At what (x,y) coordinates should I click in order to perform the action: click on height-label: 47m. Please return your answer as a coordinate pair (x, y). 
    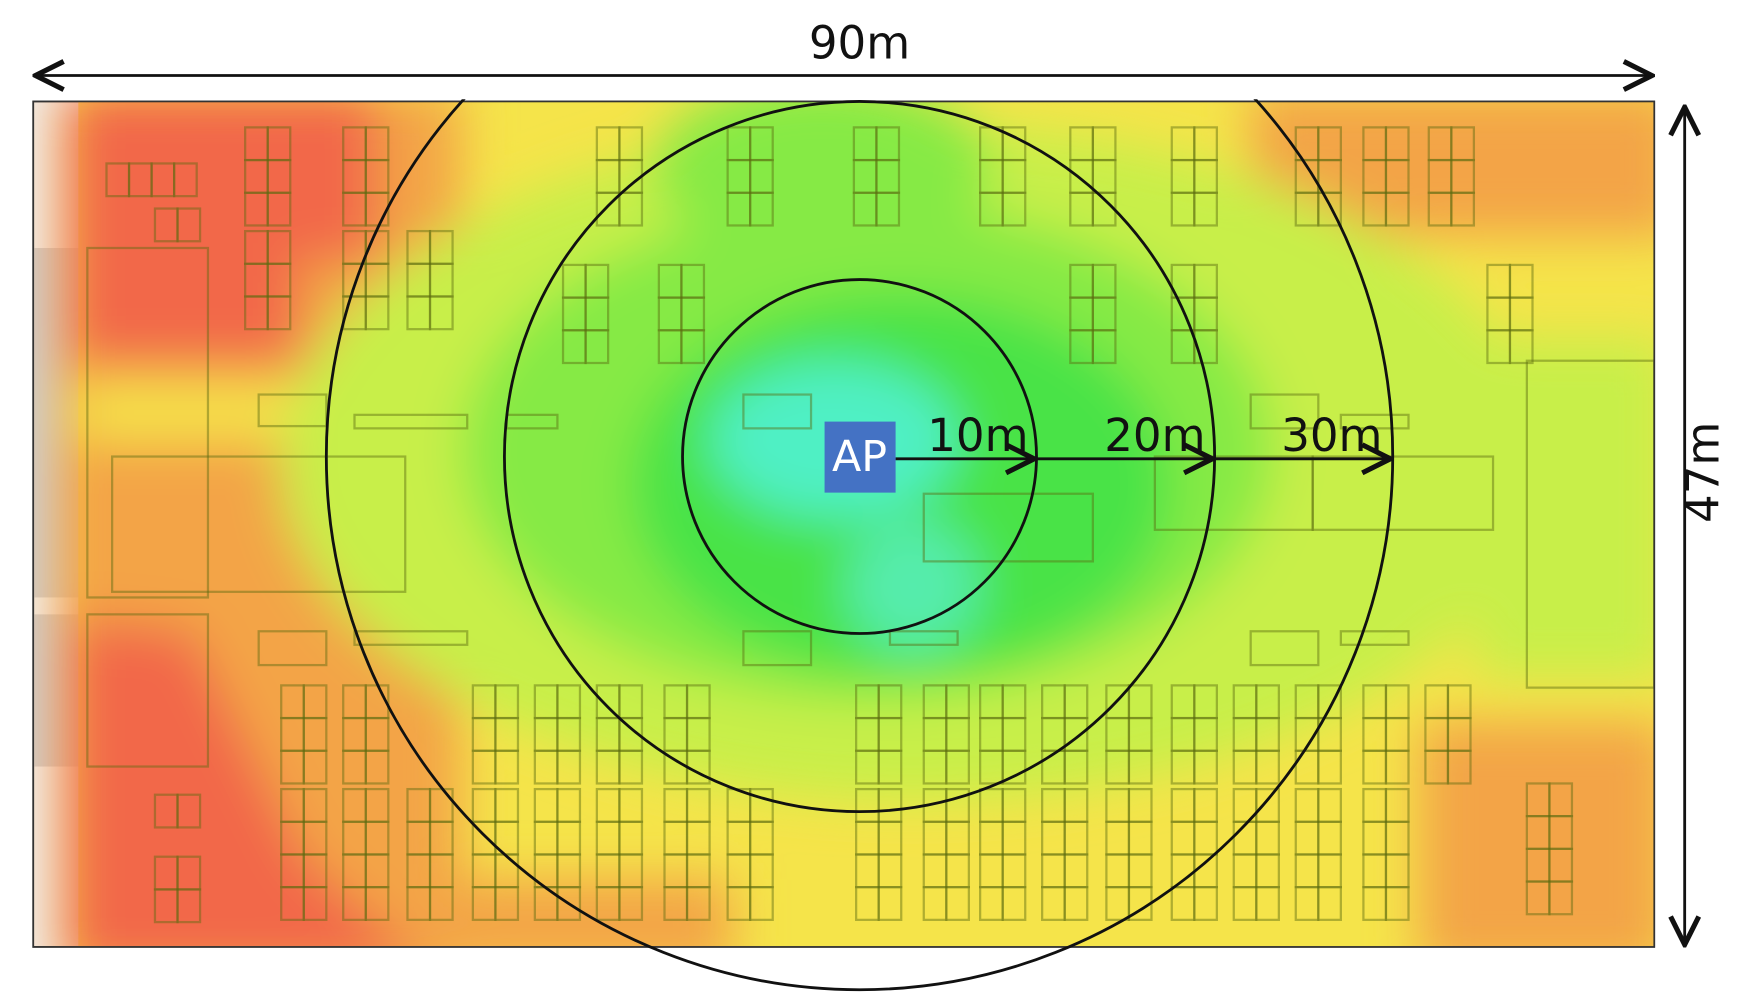
    Looking at the image, I should click on (1703, 472).